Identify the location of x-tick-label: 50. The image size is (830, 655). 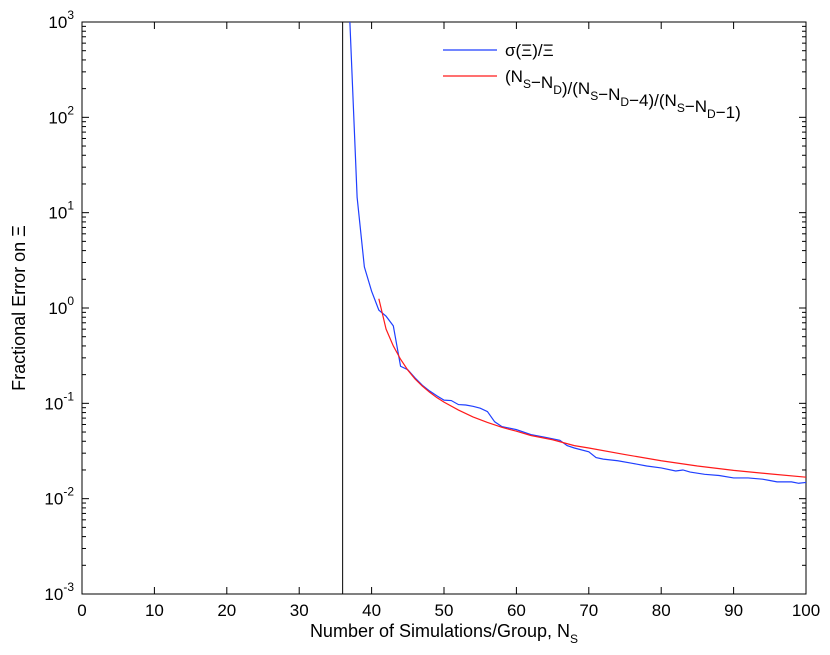
(444, 610).